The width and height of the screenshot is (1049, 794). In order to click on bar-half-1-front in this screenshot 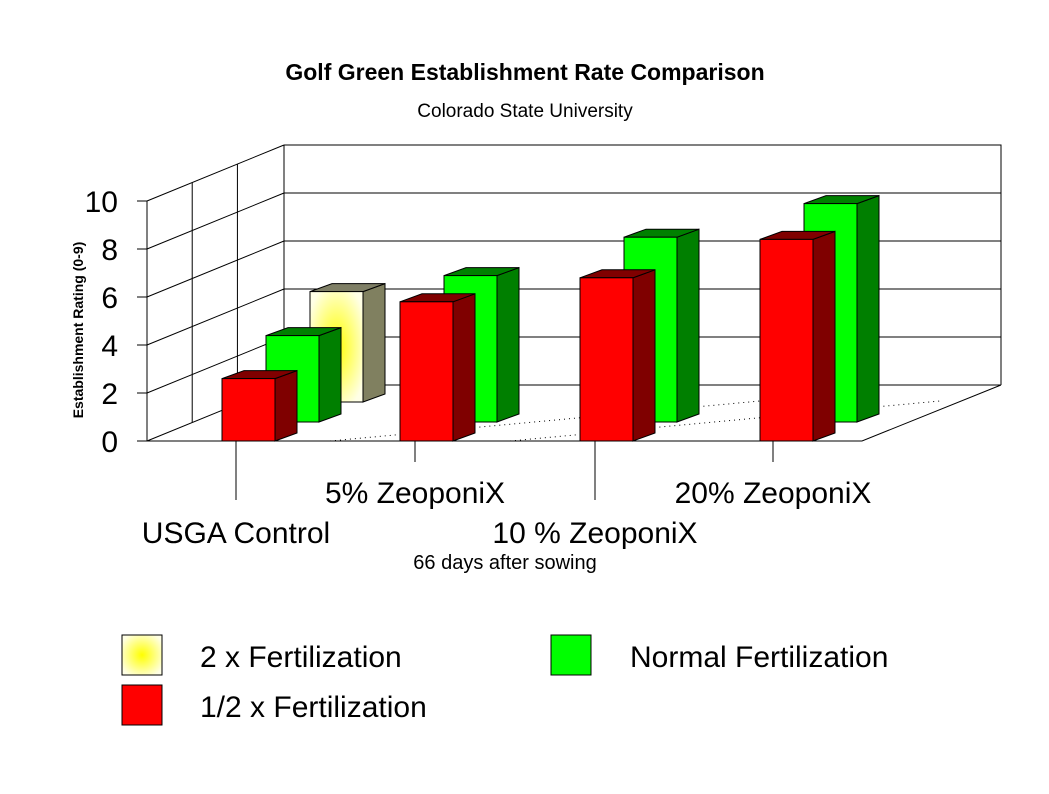, I will do `click(426, 371)`.